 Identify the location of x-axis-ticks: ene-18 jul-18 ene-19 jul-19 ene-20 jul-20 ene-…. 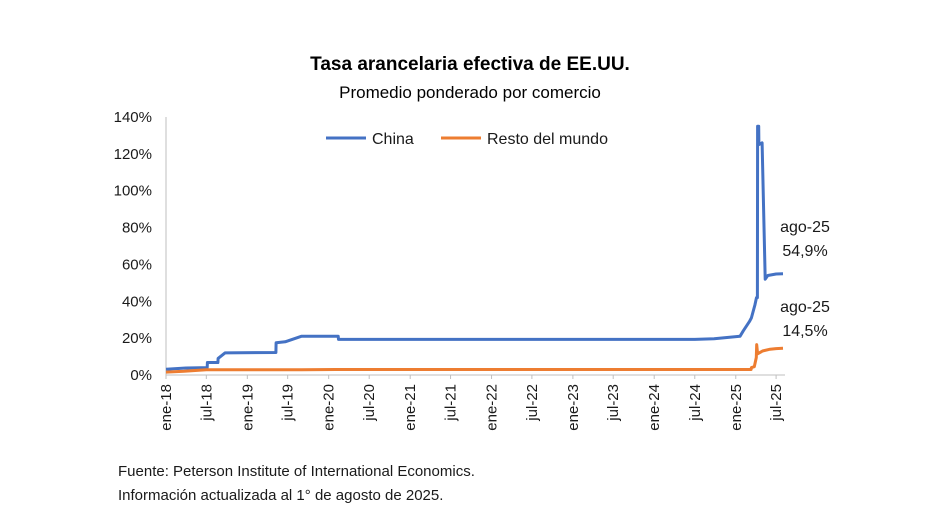
(471, 403).